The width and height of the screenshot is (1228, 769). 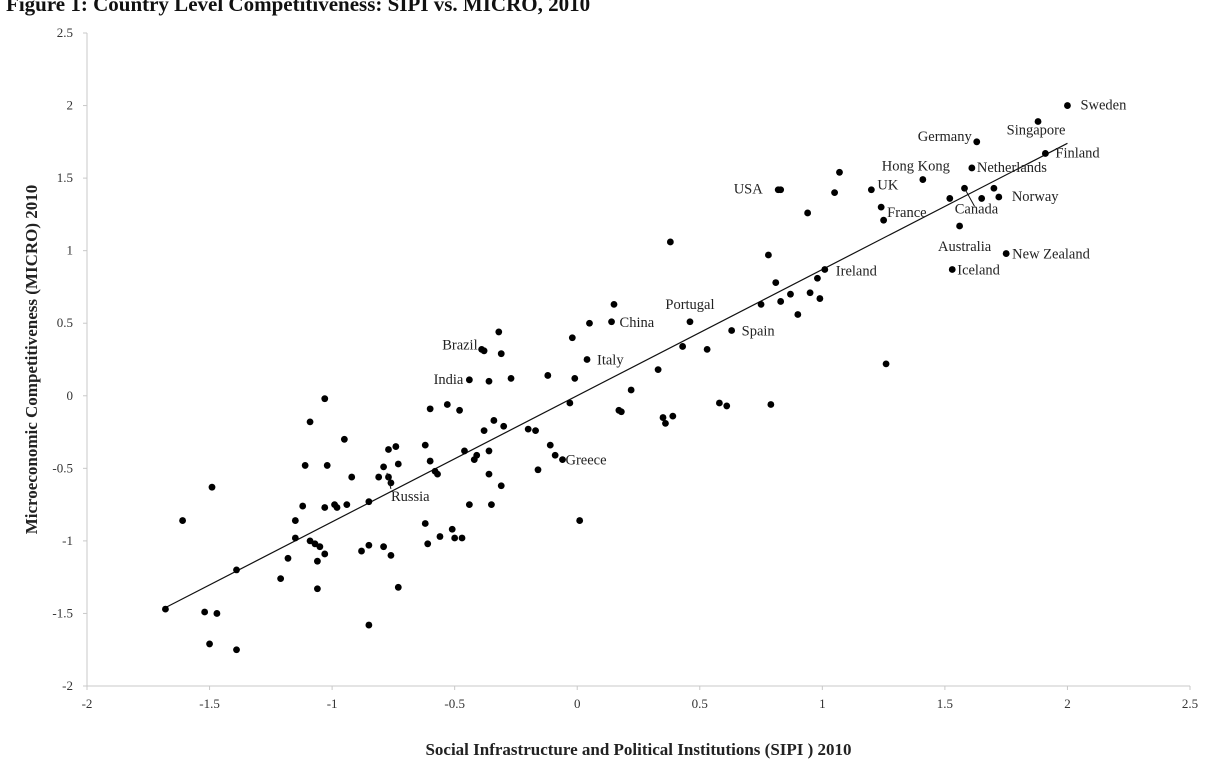 What do you see at coordinates (449, 380) in the screenshot?
I see `point-label: India` at bounding box center [449, 380].